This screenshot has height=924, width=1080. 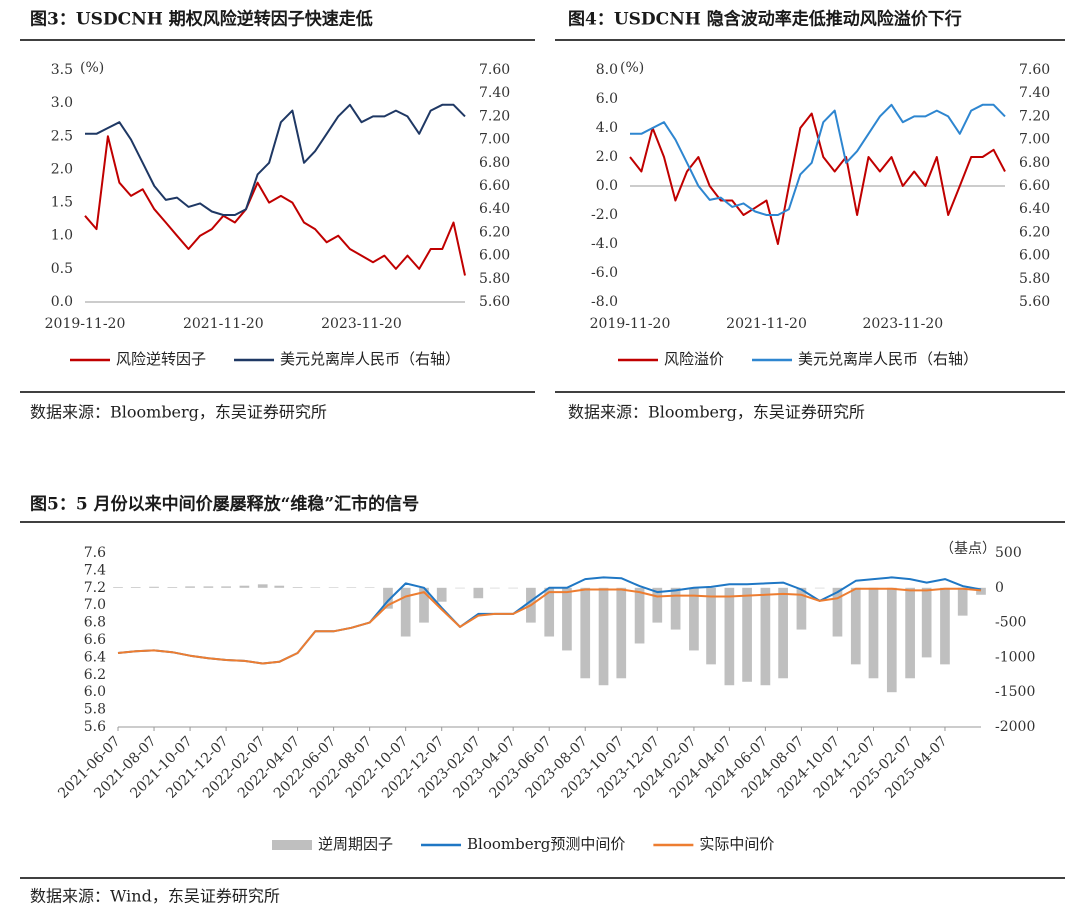 I want to click on y2-tick-label: 7.60, so click(x=494, y=70).